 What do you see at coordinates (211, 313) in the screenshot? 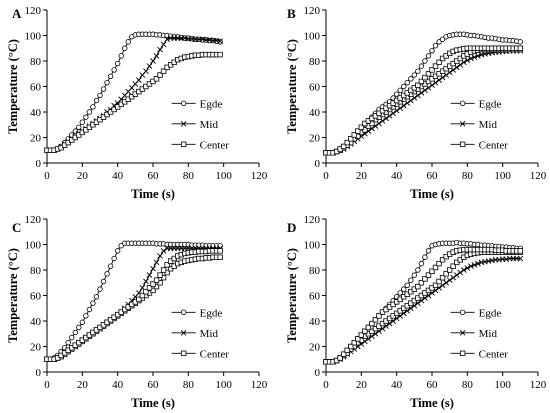
I see `legend-label: Egde` at bounding box center [211, 313].